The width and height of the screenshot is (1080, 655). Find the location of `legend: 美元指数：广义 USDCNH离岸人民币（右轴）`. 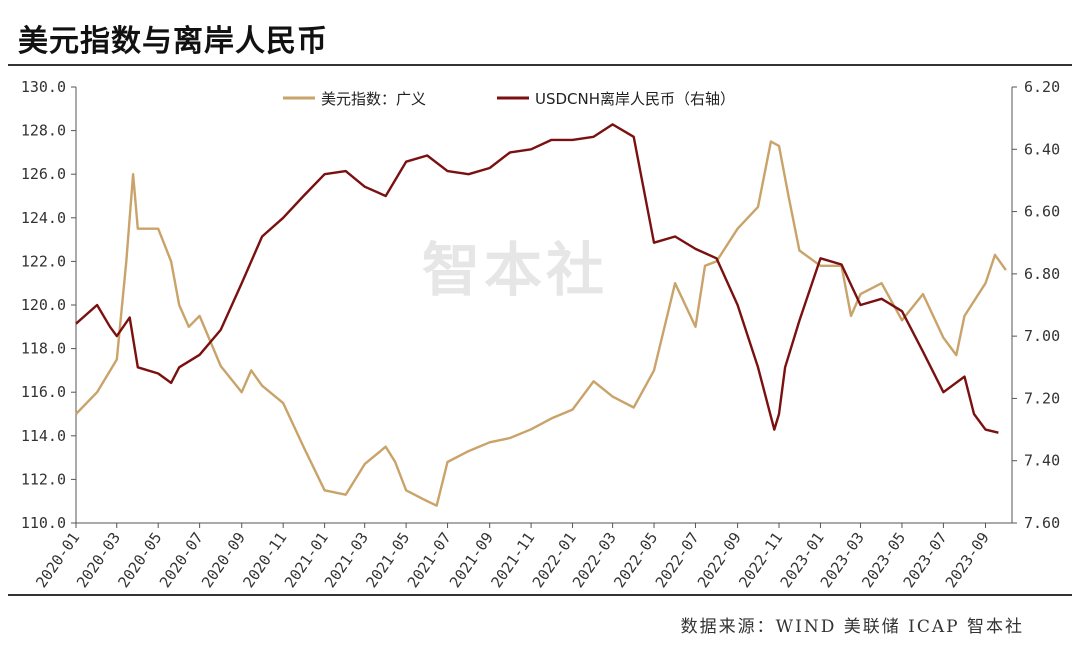

legend: 美元指数：广义 USDCNH离岸人民币（右轴） is located at coordinates (509, 99).